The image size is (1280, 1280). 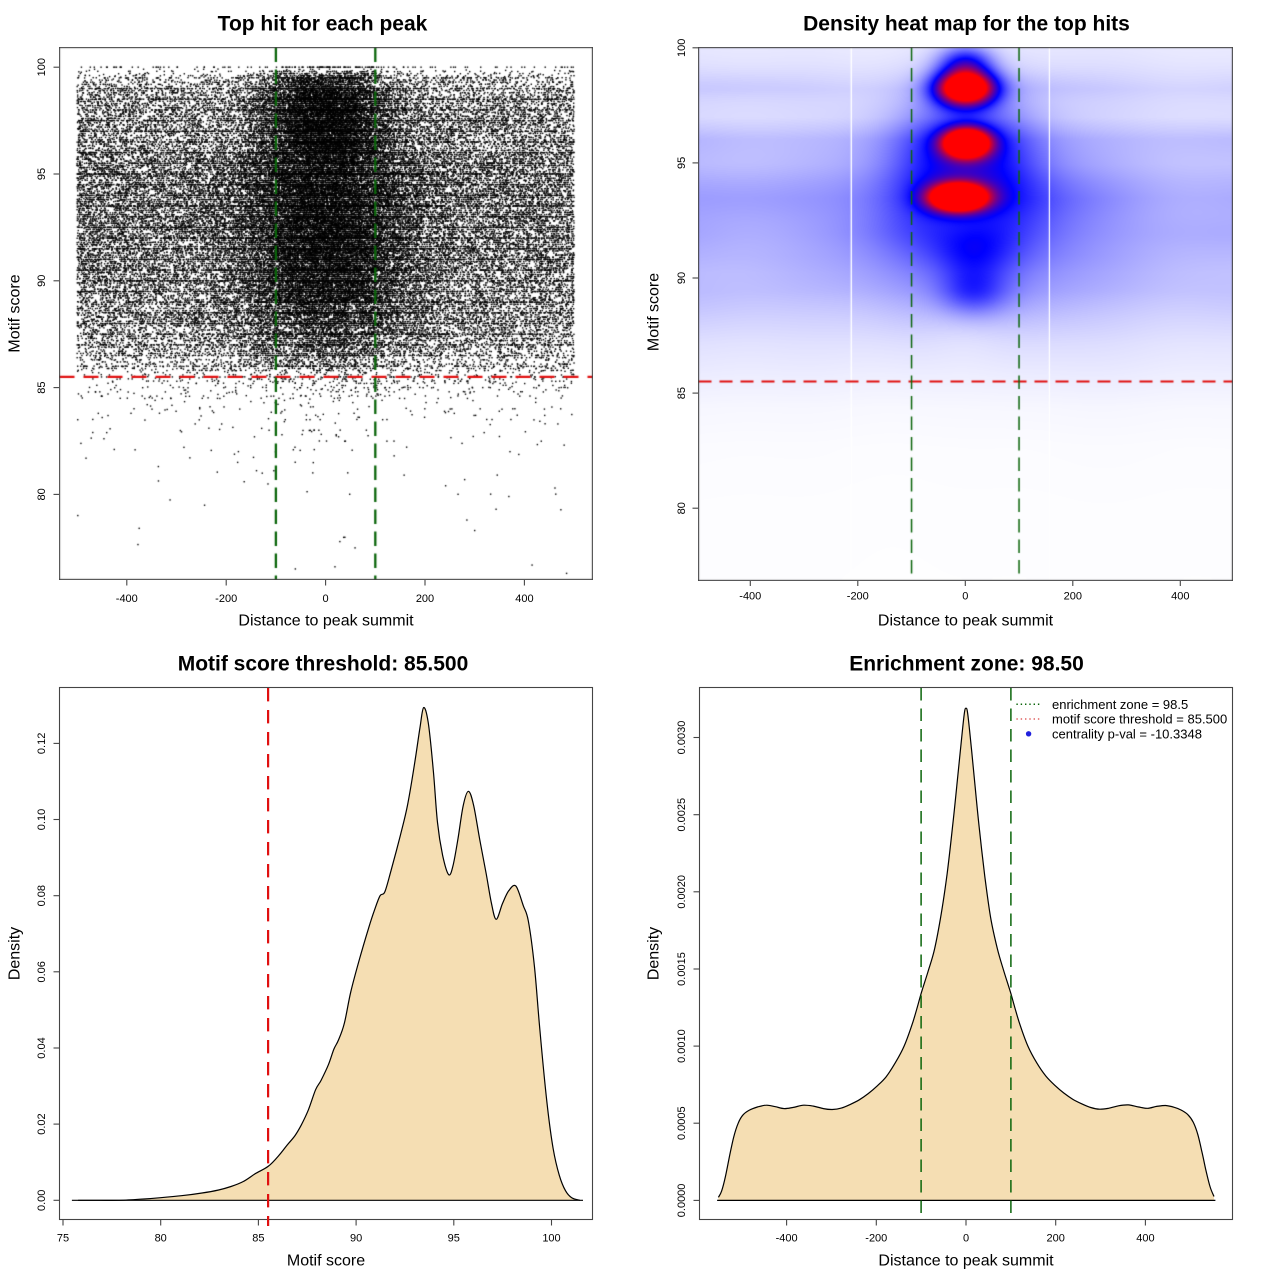 I want to click on svg-text: 0.04, so click(x=42, y=1047).